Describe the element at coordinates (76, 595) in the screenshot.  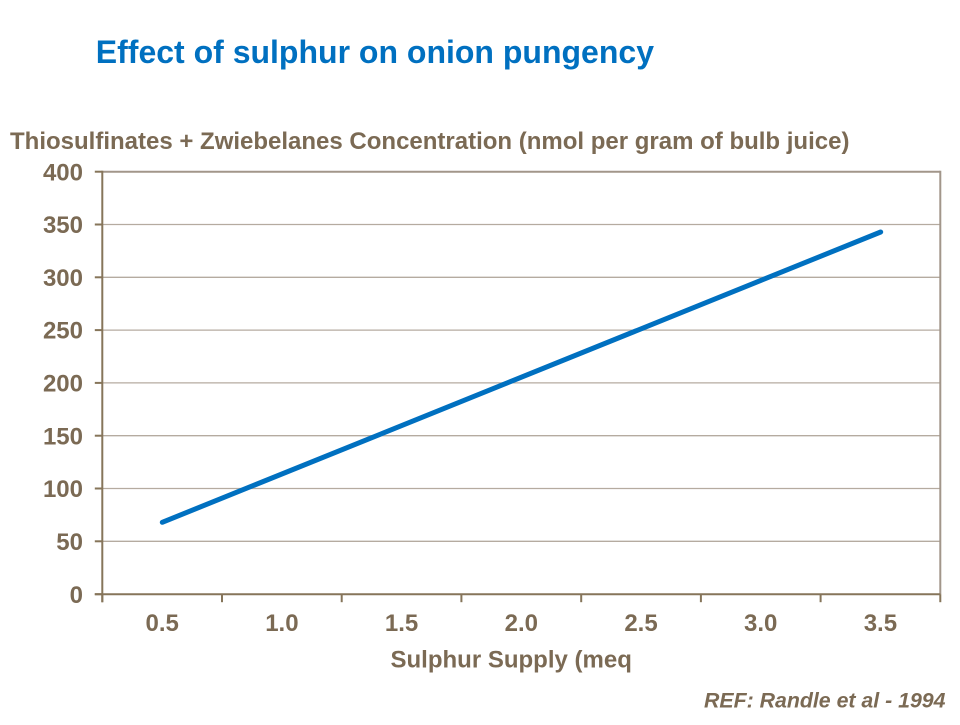
I see `svg-text: 0` at that location.